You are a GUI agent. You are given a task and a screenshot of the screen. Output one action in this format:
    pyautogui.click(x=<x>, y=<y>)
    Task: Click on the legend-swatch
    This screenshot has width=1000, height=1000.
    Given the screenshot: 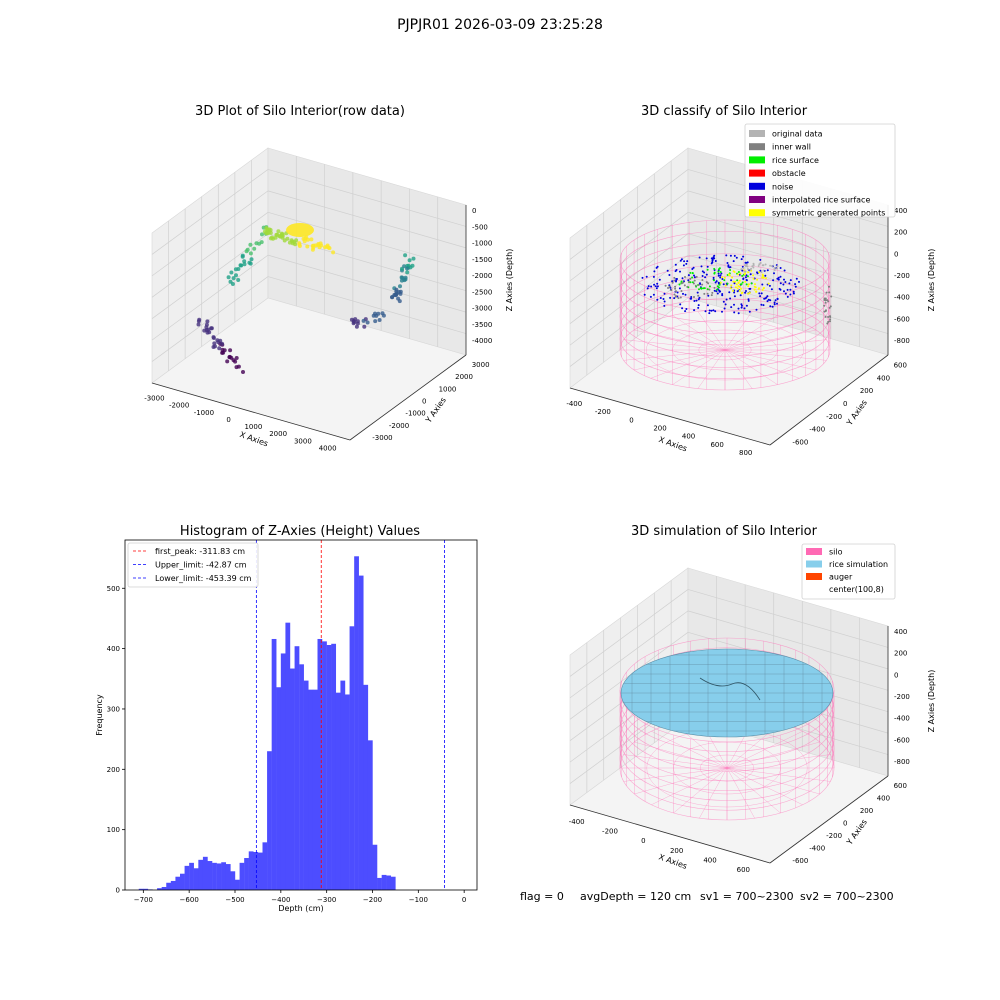 What is the action you would take?
    pyautogui.click(x=757, y=160)
    